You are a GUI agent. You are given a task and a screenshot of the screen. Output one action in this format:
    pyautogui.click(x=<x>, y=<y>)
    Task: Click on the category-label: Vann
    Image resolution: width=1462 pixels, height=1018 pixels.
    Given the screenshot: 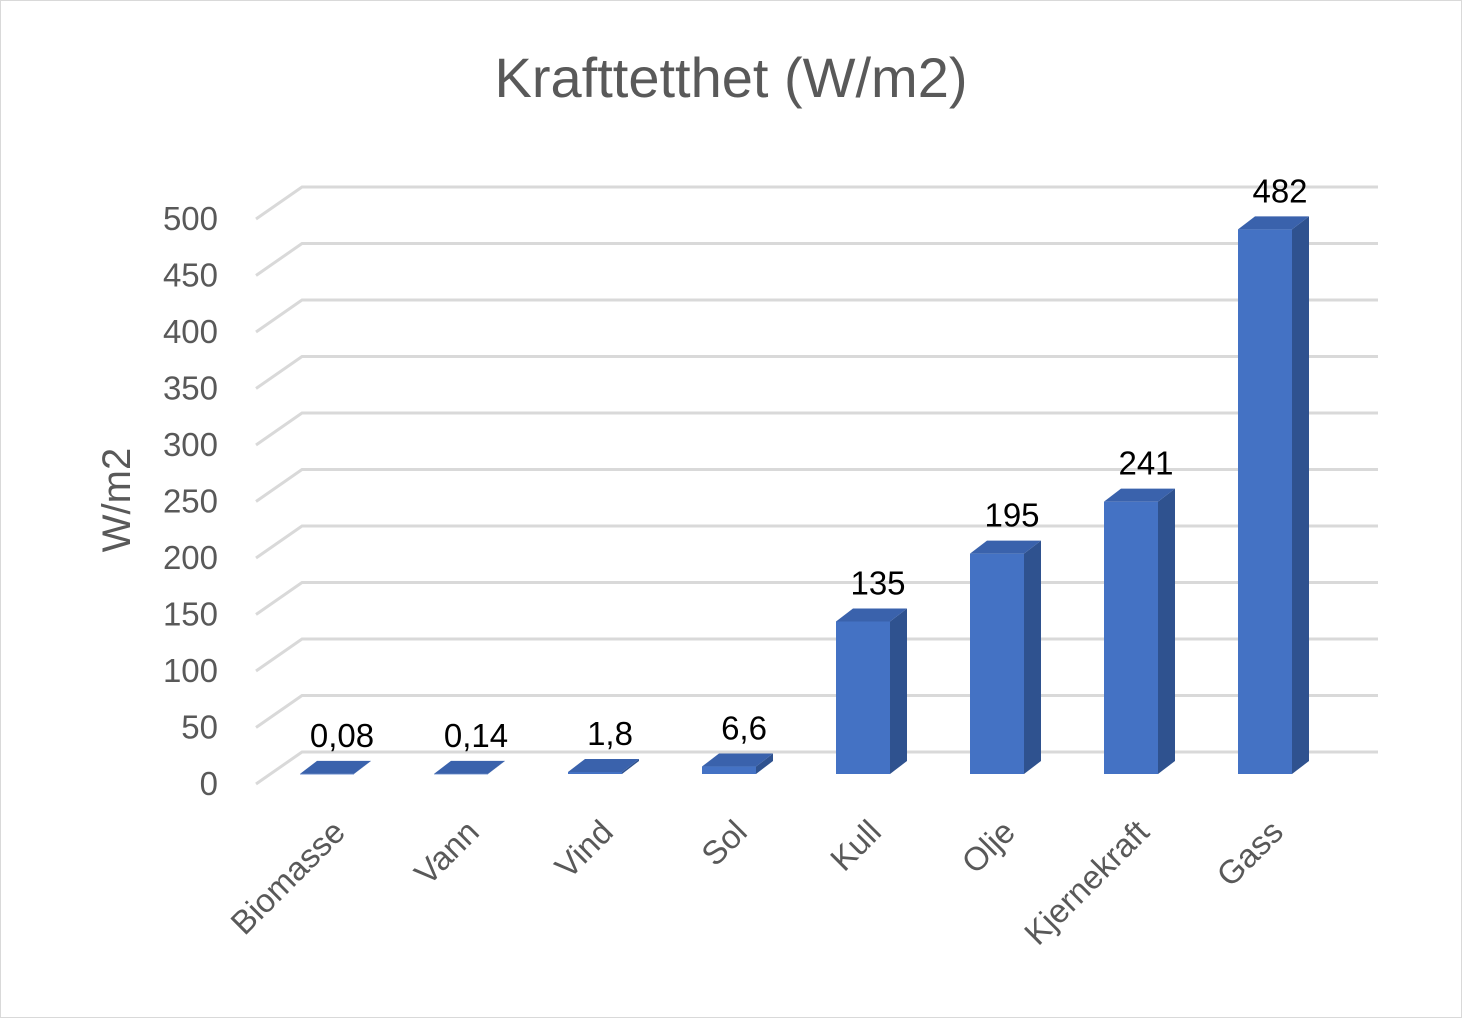 What is the action you would take?
    pyautogui.click(x=446, y=852)
    